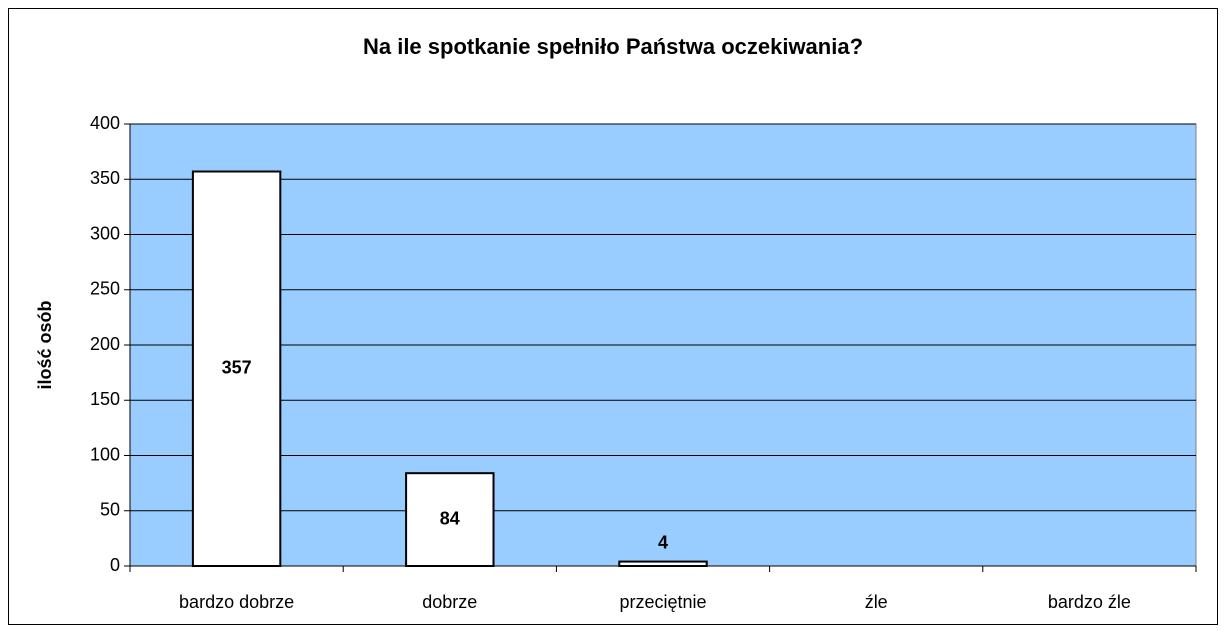 The image size is (1226, 633). I want to click on data-label: 357, so click(237, 368).